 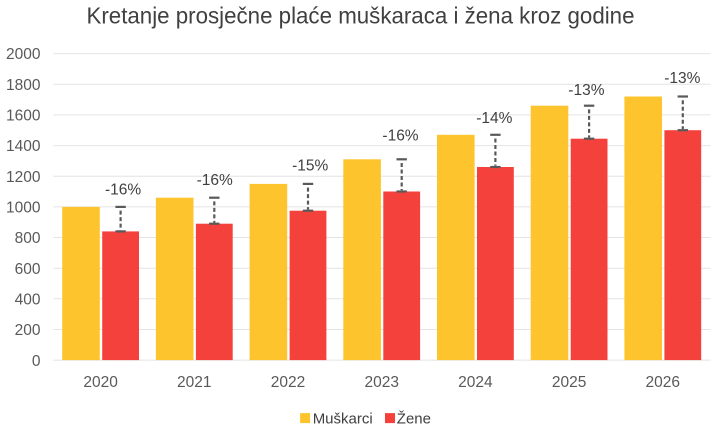 I want to click on svg-text: Žene, so click(x=414, y=418).